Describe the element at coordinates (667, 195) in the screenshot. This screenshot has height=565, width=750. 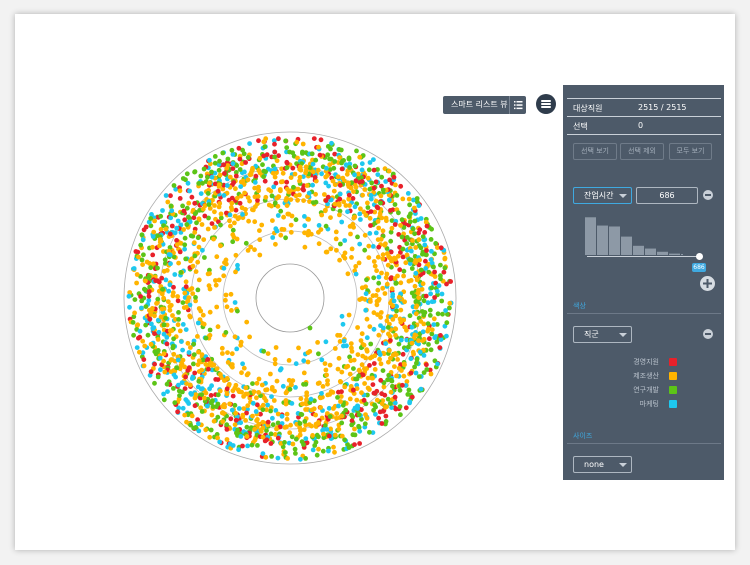
I see `filter-value-input: 686` at that location.